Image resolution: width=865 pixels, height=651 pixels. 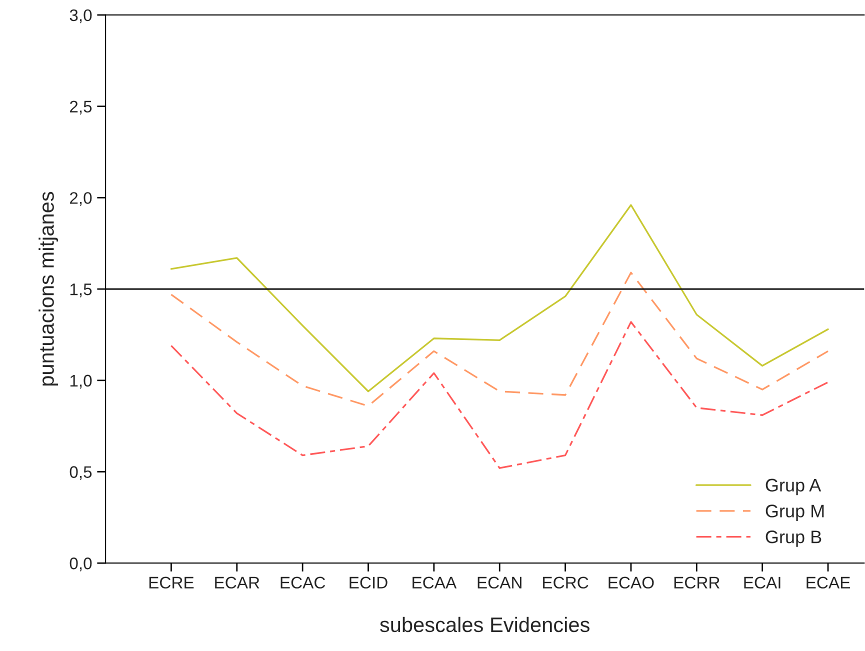 I want to click on x-tick-label: ECAA, so click(x=434, y=582).